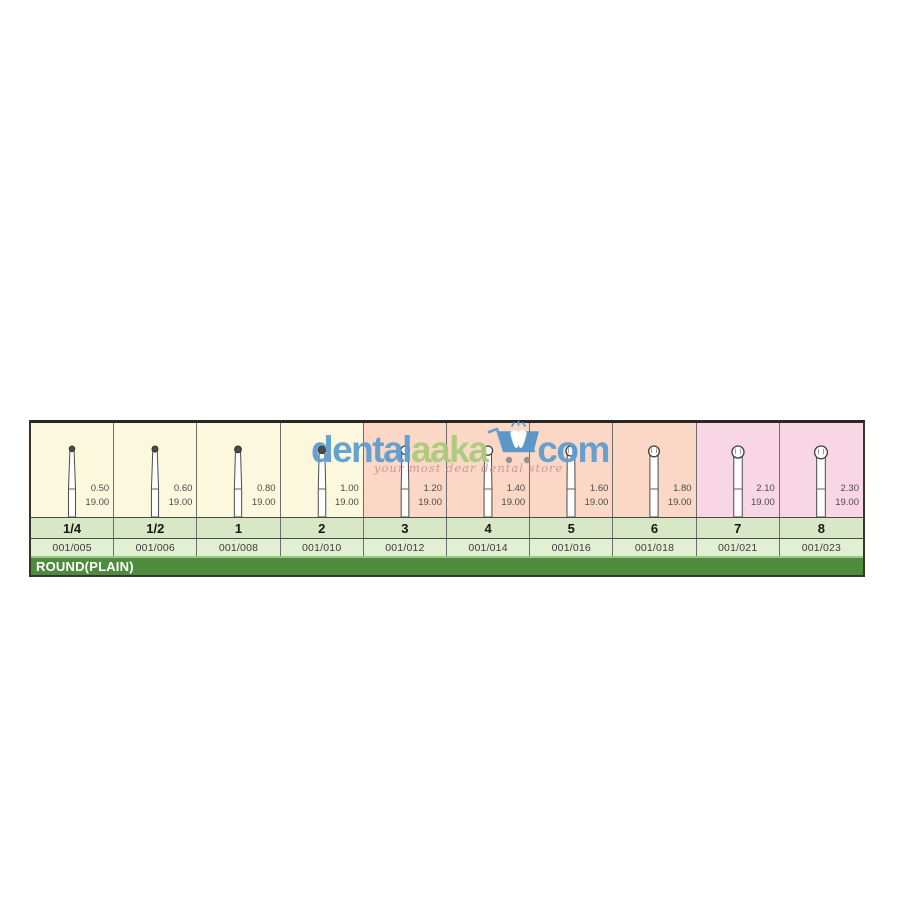 The image size is (900, 900). What do you see at coordinates (73, 547) in the screenshot?
I see `iso-code: 001/005` at bounding box center [73, 547].